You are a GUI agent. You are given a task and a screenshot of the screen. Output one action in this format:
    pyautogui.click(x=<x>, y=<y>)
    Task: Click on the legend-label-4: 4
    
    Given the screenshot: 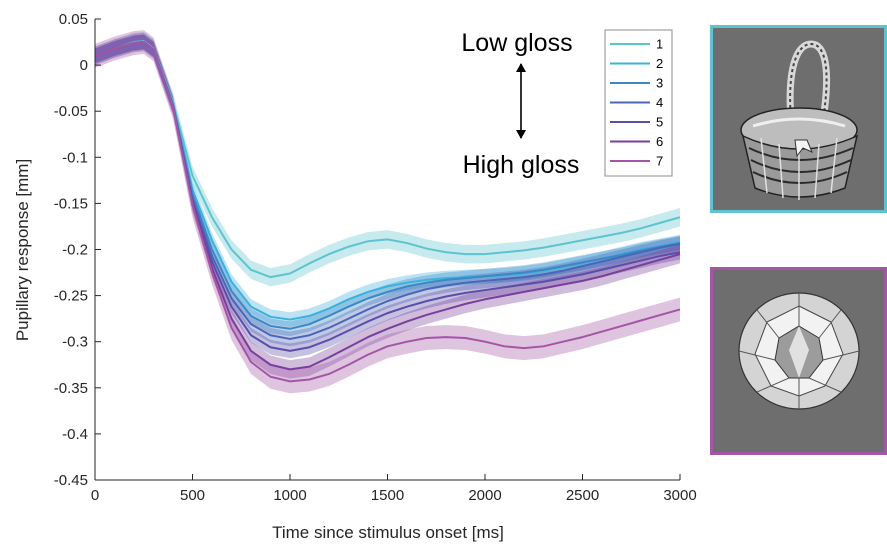 What is the action you would take?
    pyautogui.click(x=659, y=102)
    